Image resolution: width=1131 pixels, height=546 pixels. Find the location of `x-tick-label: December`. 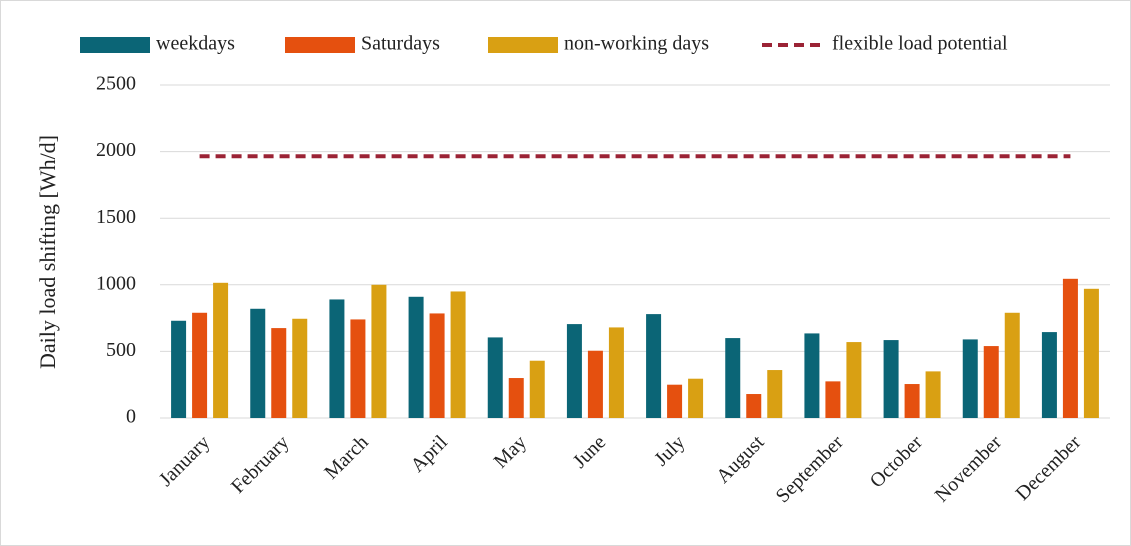

x-tick-label: December is located at coordinates (1049, 468).